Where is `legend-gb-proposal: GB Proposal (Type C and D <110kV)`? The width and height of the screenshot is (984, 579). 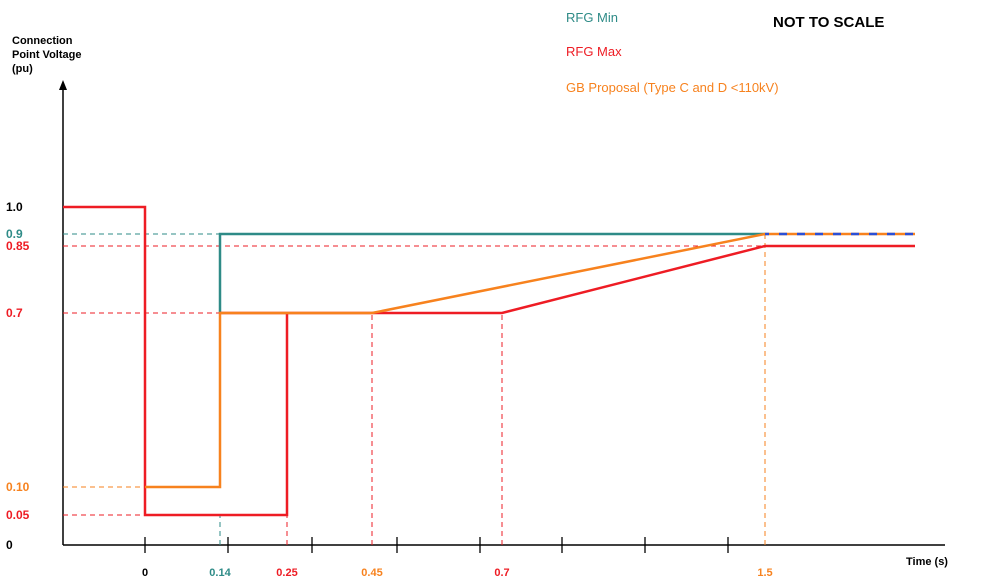 legend-gb-proposal: GB Proposal (Type C and D <110kV) is located at coordinates (672, 87).